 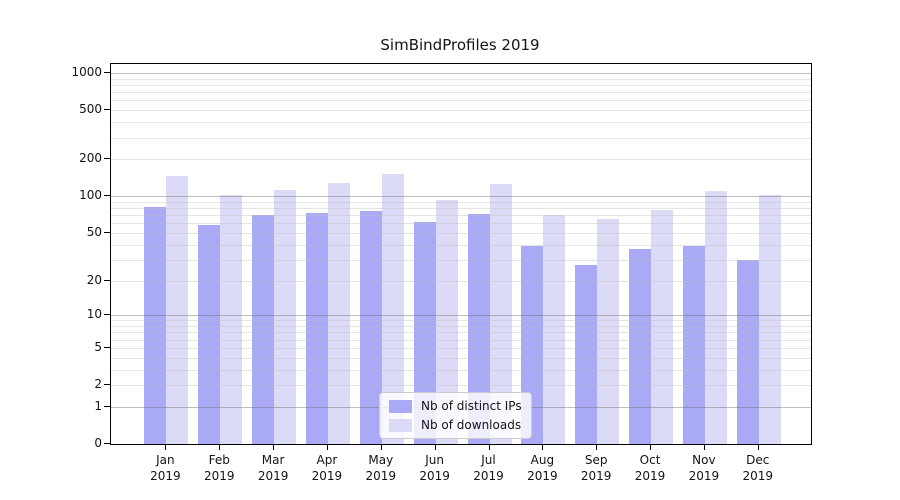 What do you see at coordinates (758, 468) in the screenshot?
I see `x-tick-label: Dec 2019` at bounding box center [758, 468].